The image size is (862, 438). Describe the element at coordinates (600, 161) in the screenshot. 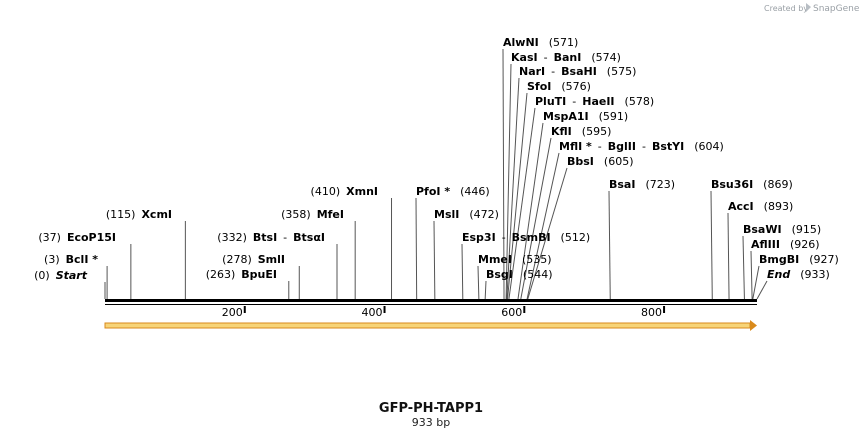

I see `site-label-bbsi: BbsI (605)` at that location.